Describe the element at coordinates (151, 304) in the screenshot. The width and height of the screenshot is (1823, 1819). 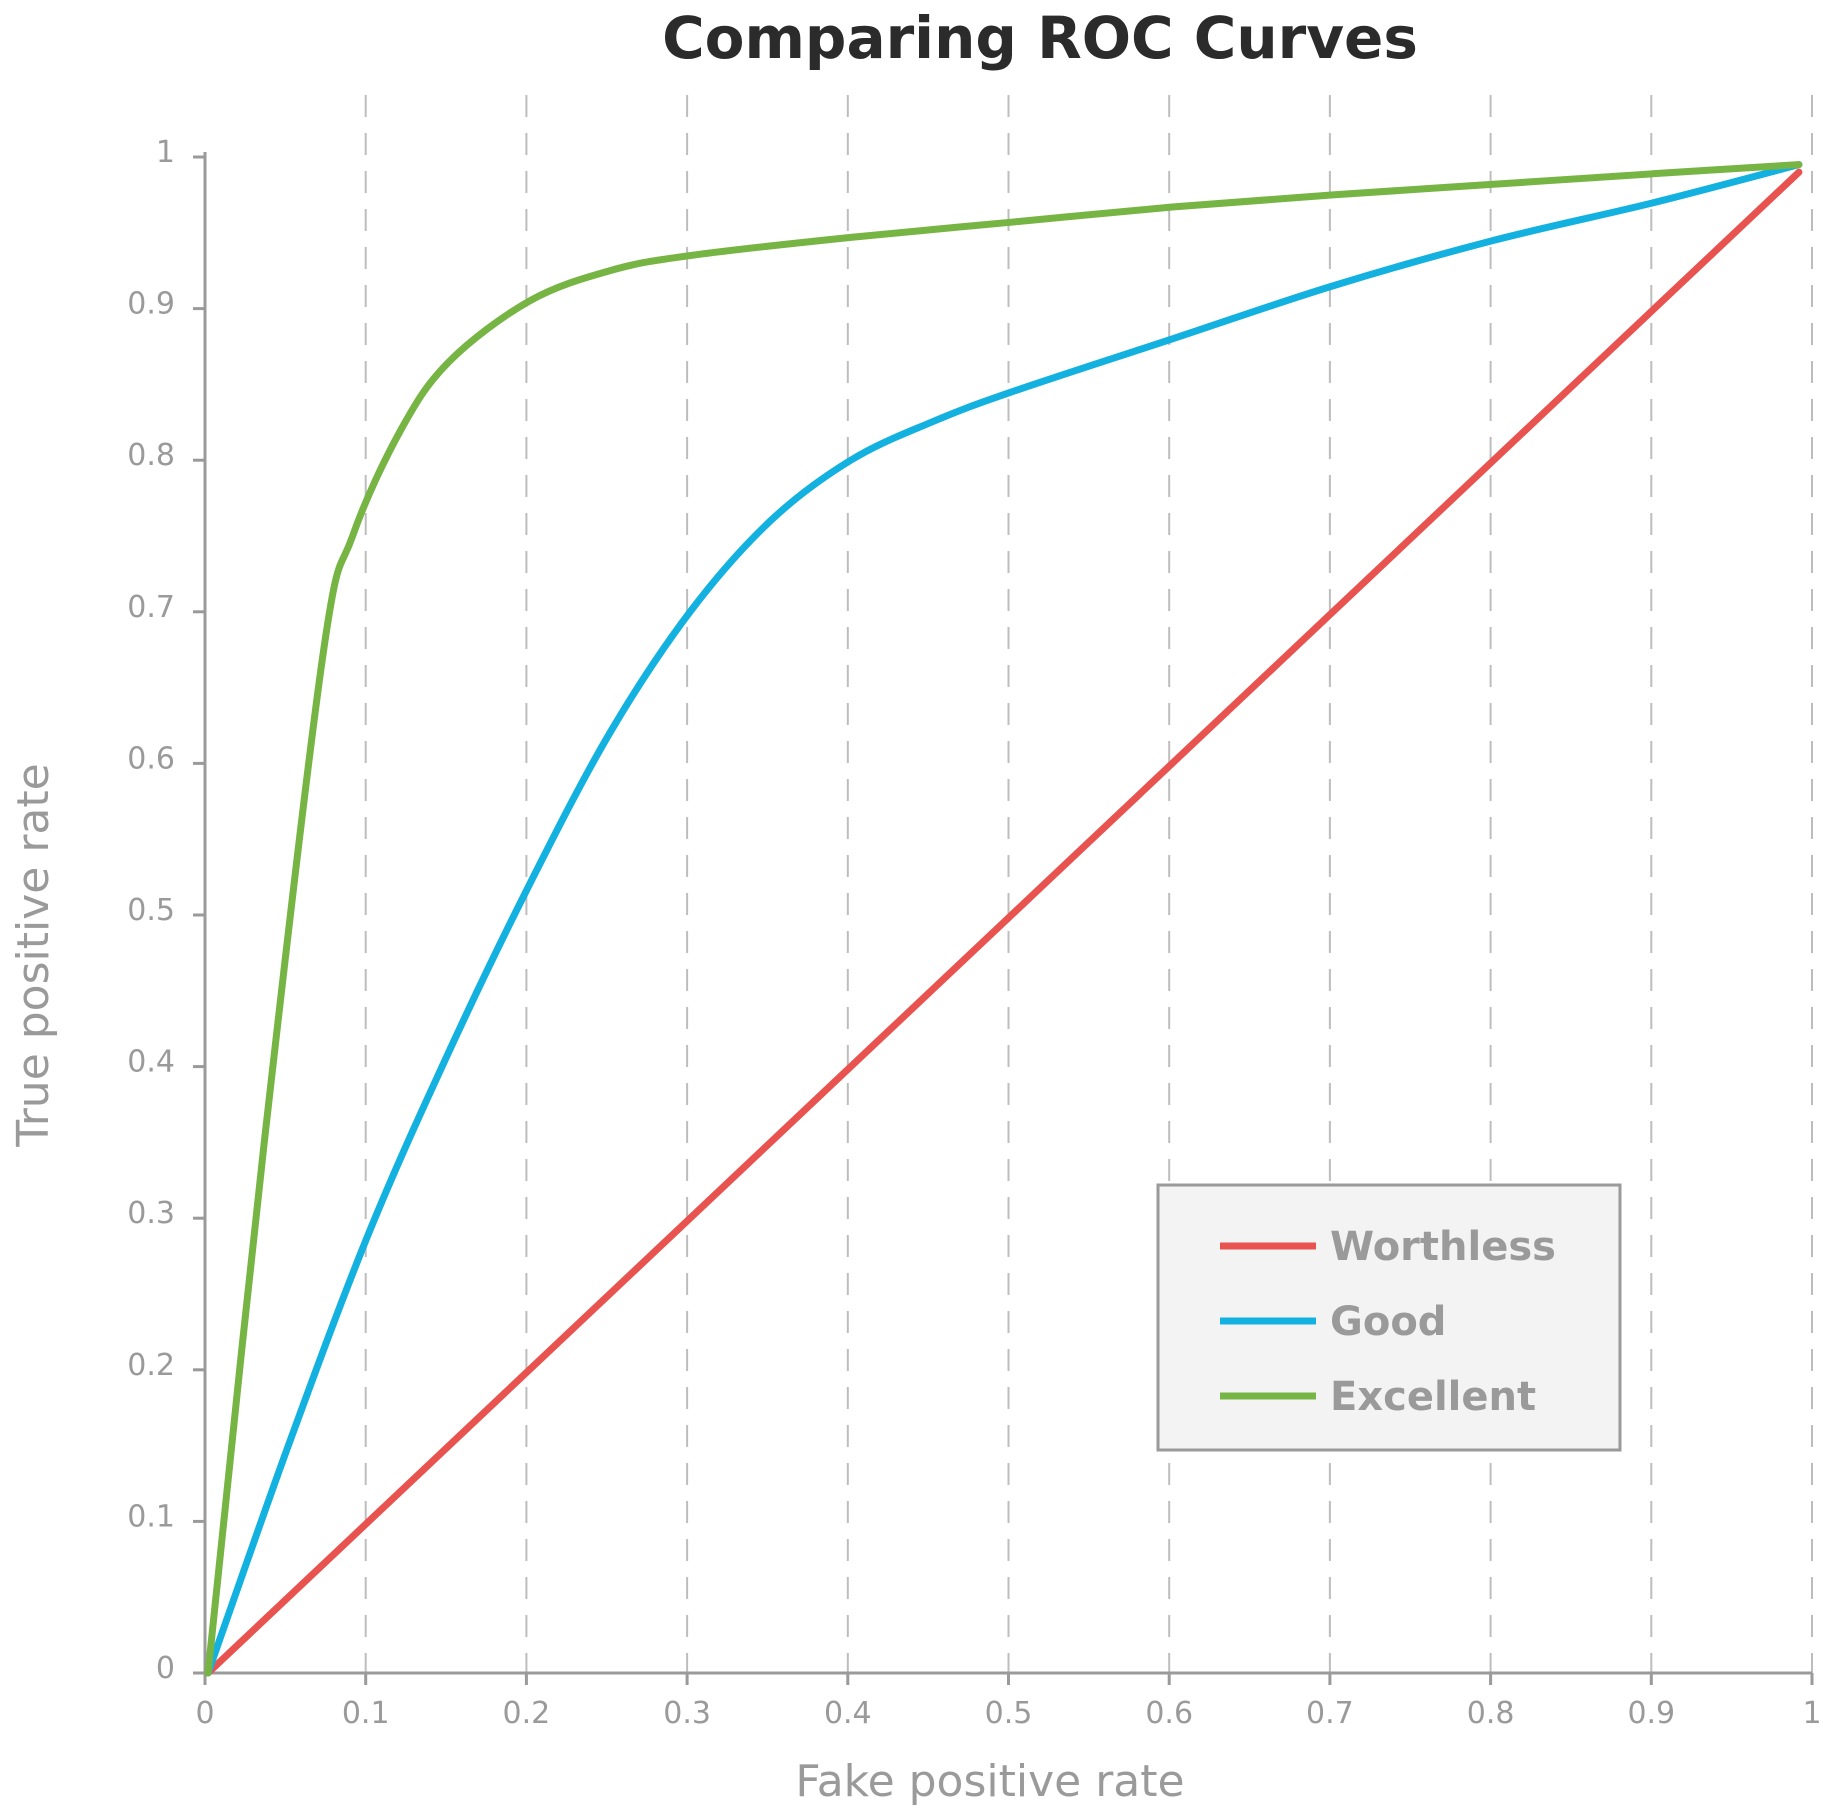
I see `y-tick-label-0.9: 0.9` at that location.